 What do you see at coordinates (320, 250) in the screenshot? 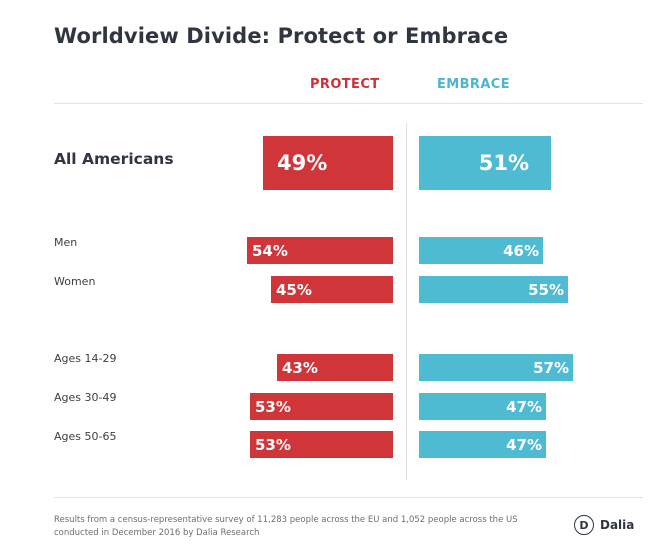
I see `protect-bar: 54%` at bounding box center [320, 250].